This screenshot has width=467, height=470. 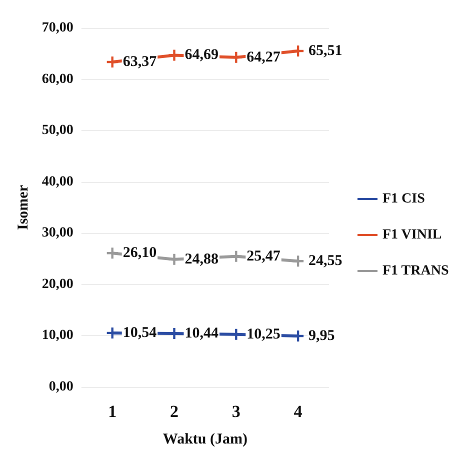 I want to click on x-tick-label: 4, so click(x=298, y=411).